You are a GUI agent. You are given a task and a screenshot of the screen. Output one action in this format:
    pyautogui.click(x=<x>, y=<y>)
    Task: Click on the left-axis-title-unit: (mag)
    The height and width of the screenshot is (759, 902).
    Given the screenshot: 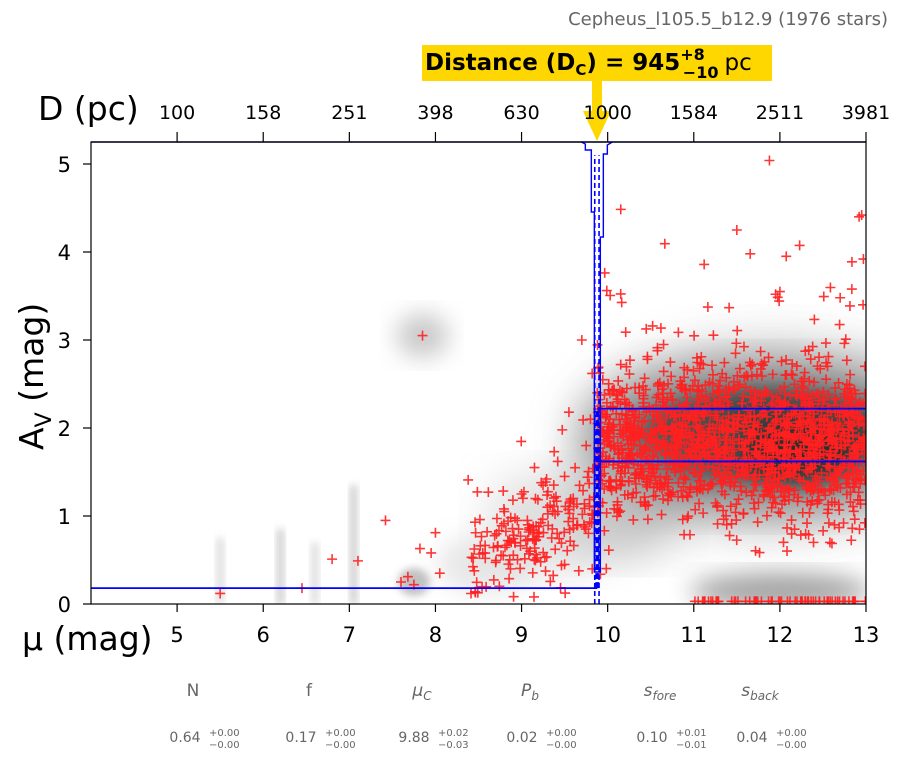 What is the action you would take?
    pyautogui.click(x=31, y=358)
    